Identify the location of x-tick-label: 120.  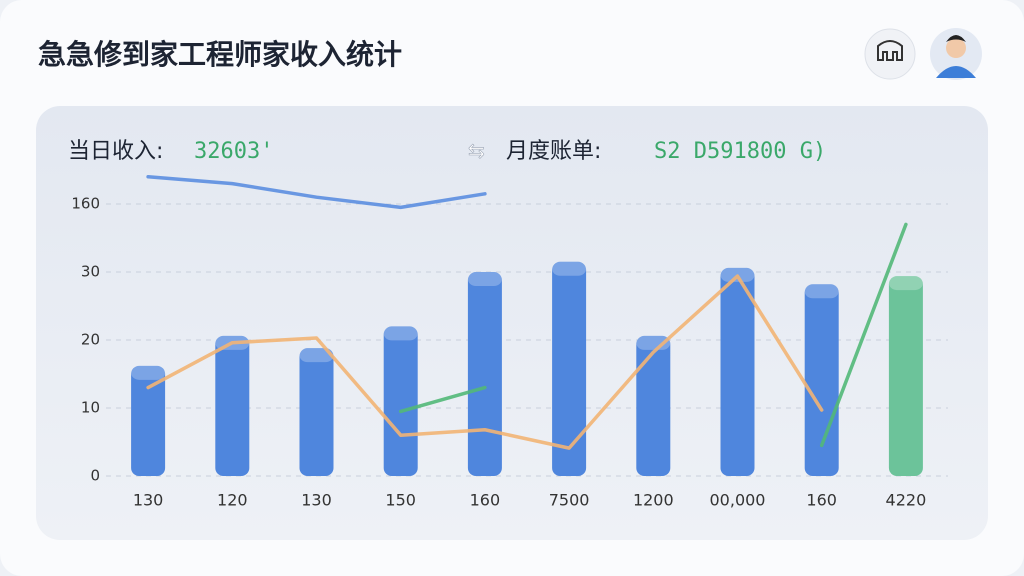
(232, 500).